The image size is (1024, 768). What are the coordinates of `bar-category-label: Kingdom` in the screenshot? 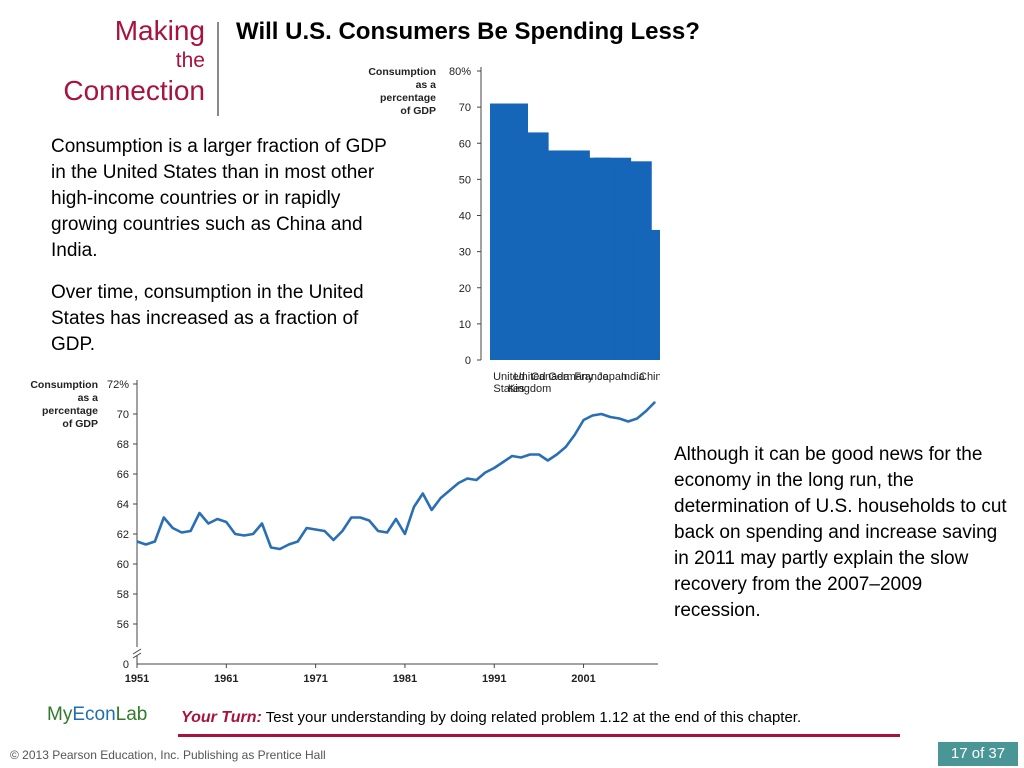 It's located at (529, 389).